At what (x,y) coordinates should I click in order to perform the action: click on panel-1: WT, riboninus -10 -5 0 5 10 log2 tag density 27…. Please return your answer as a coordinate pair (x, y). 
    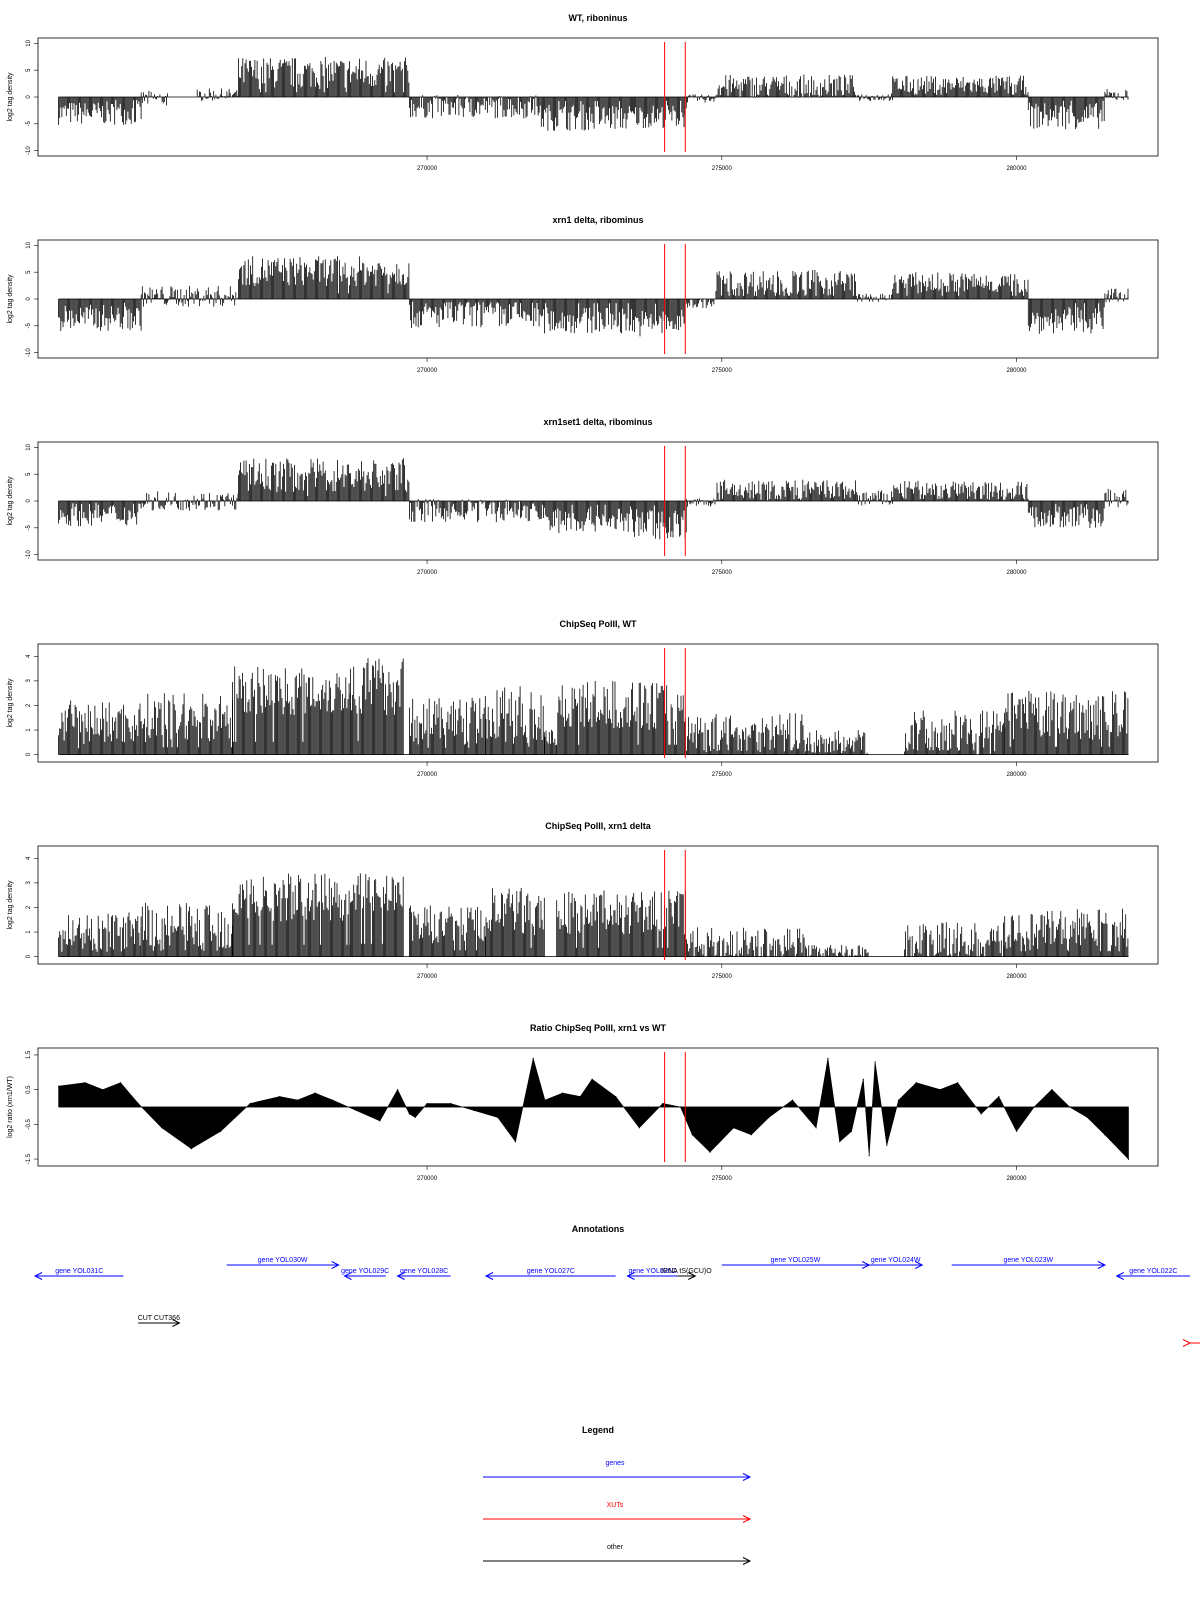
    Looking at the image, I should click on (583, 92).